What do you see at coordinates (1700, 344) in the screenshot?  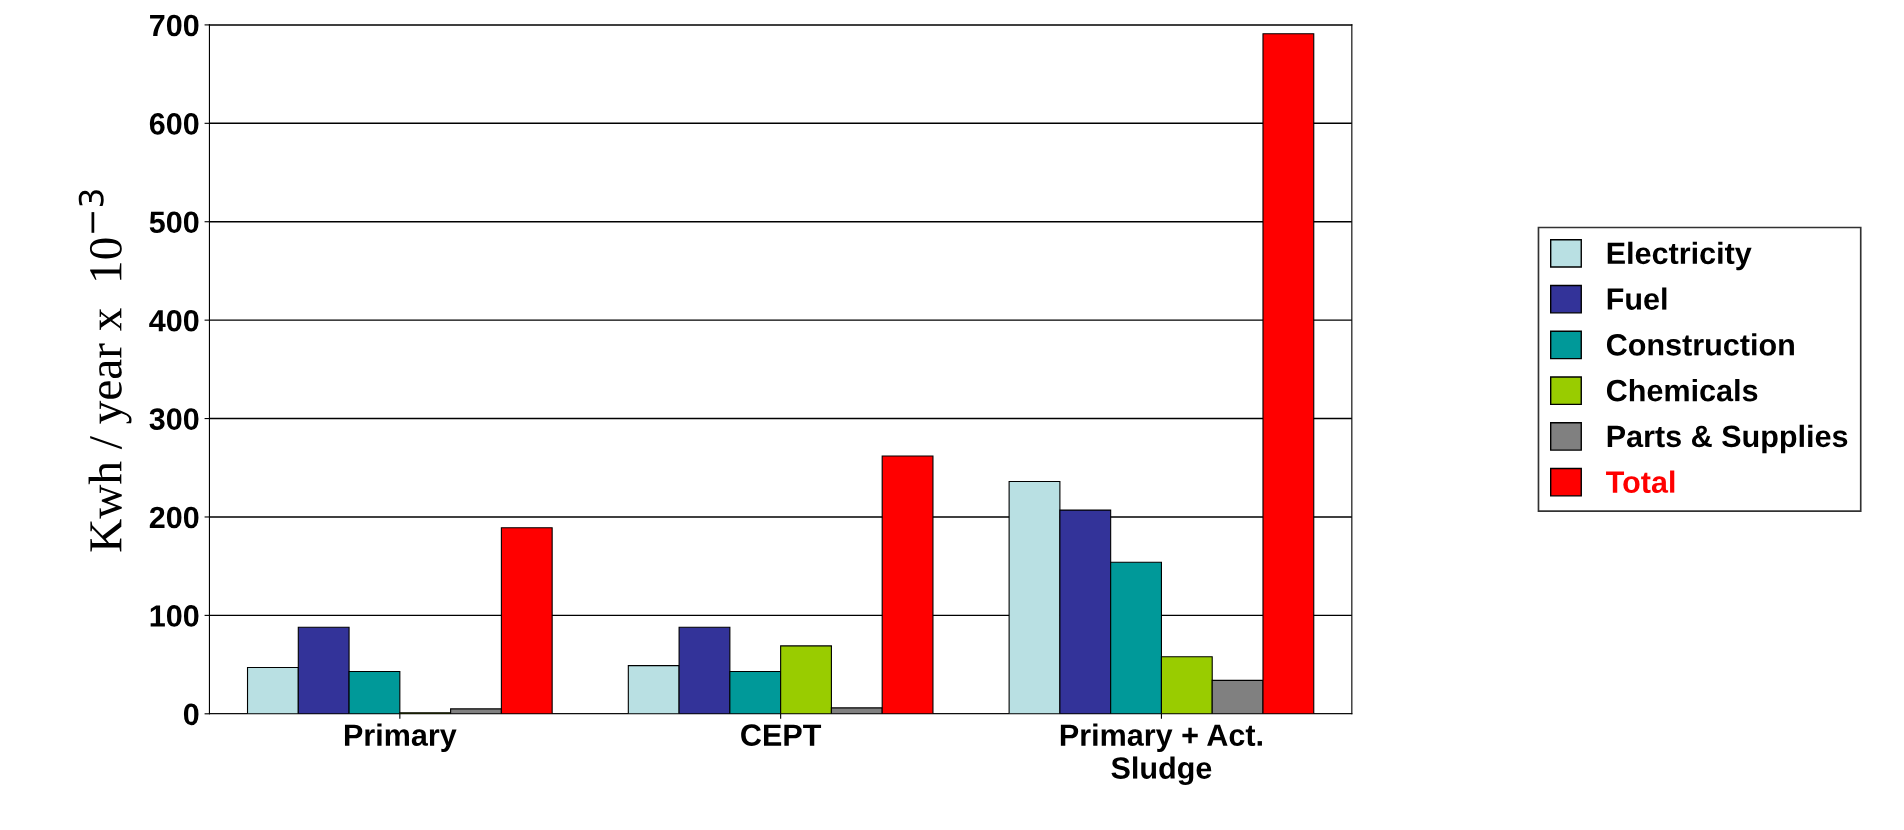 I see `legend-label: Construction` at bounding box center [1700, 344].